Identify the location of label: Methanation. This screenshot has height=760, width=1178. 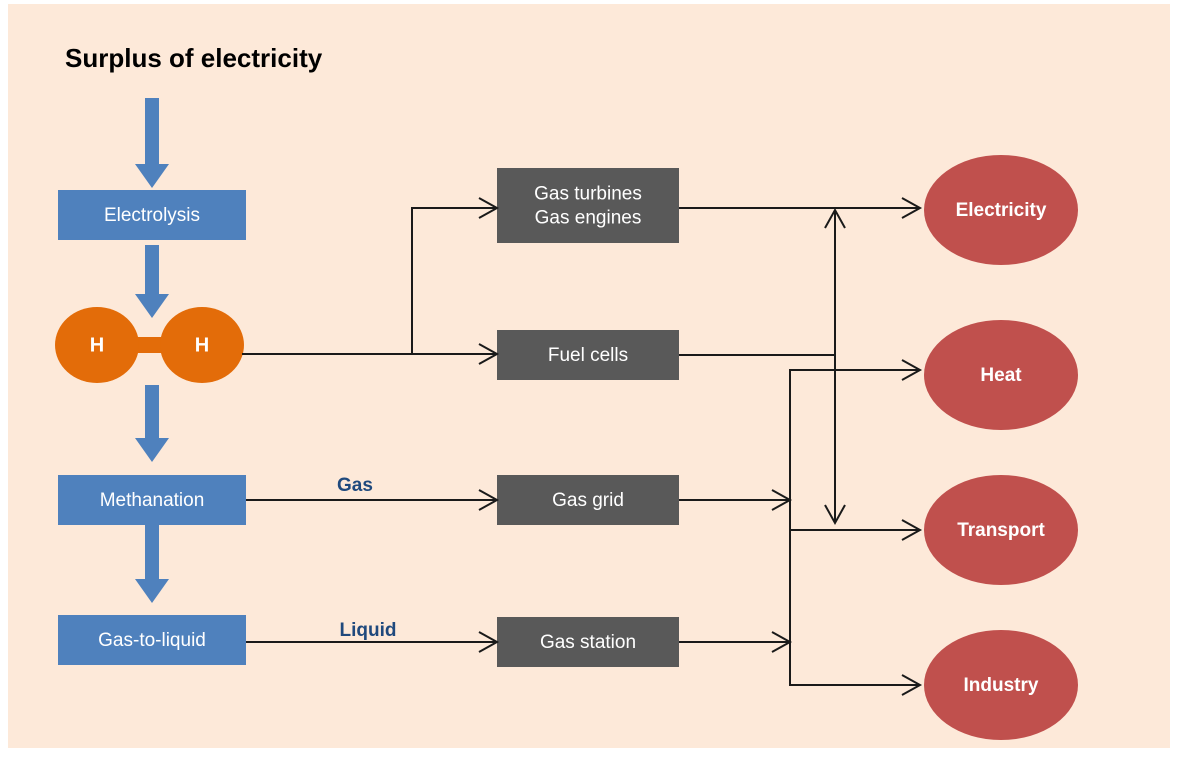
(152, 500).